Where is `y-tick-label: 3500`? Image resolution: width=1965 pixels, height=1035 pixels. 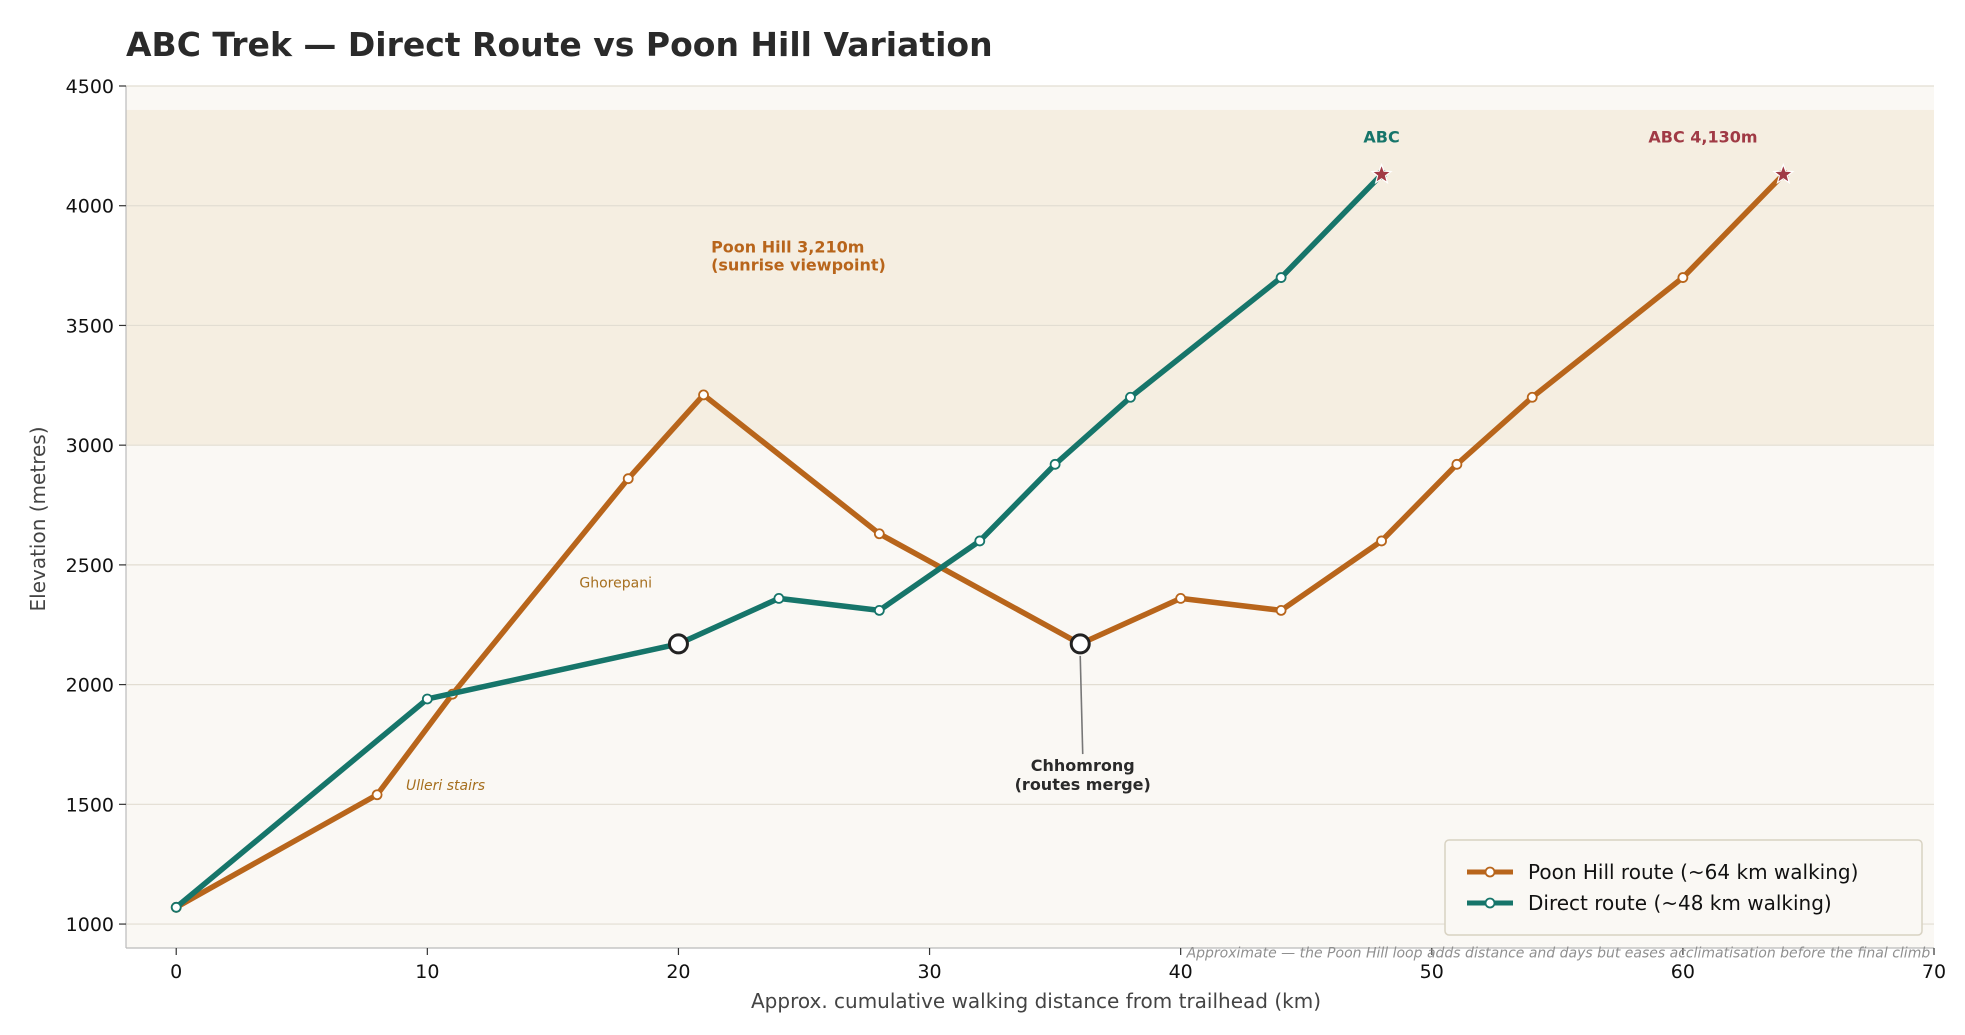
y-tick-label: 3500 is located at coordinates (90, 326).